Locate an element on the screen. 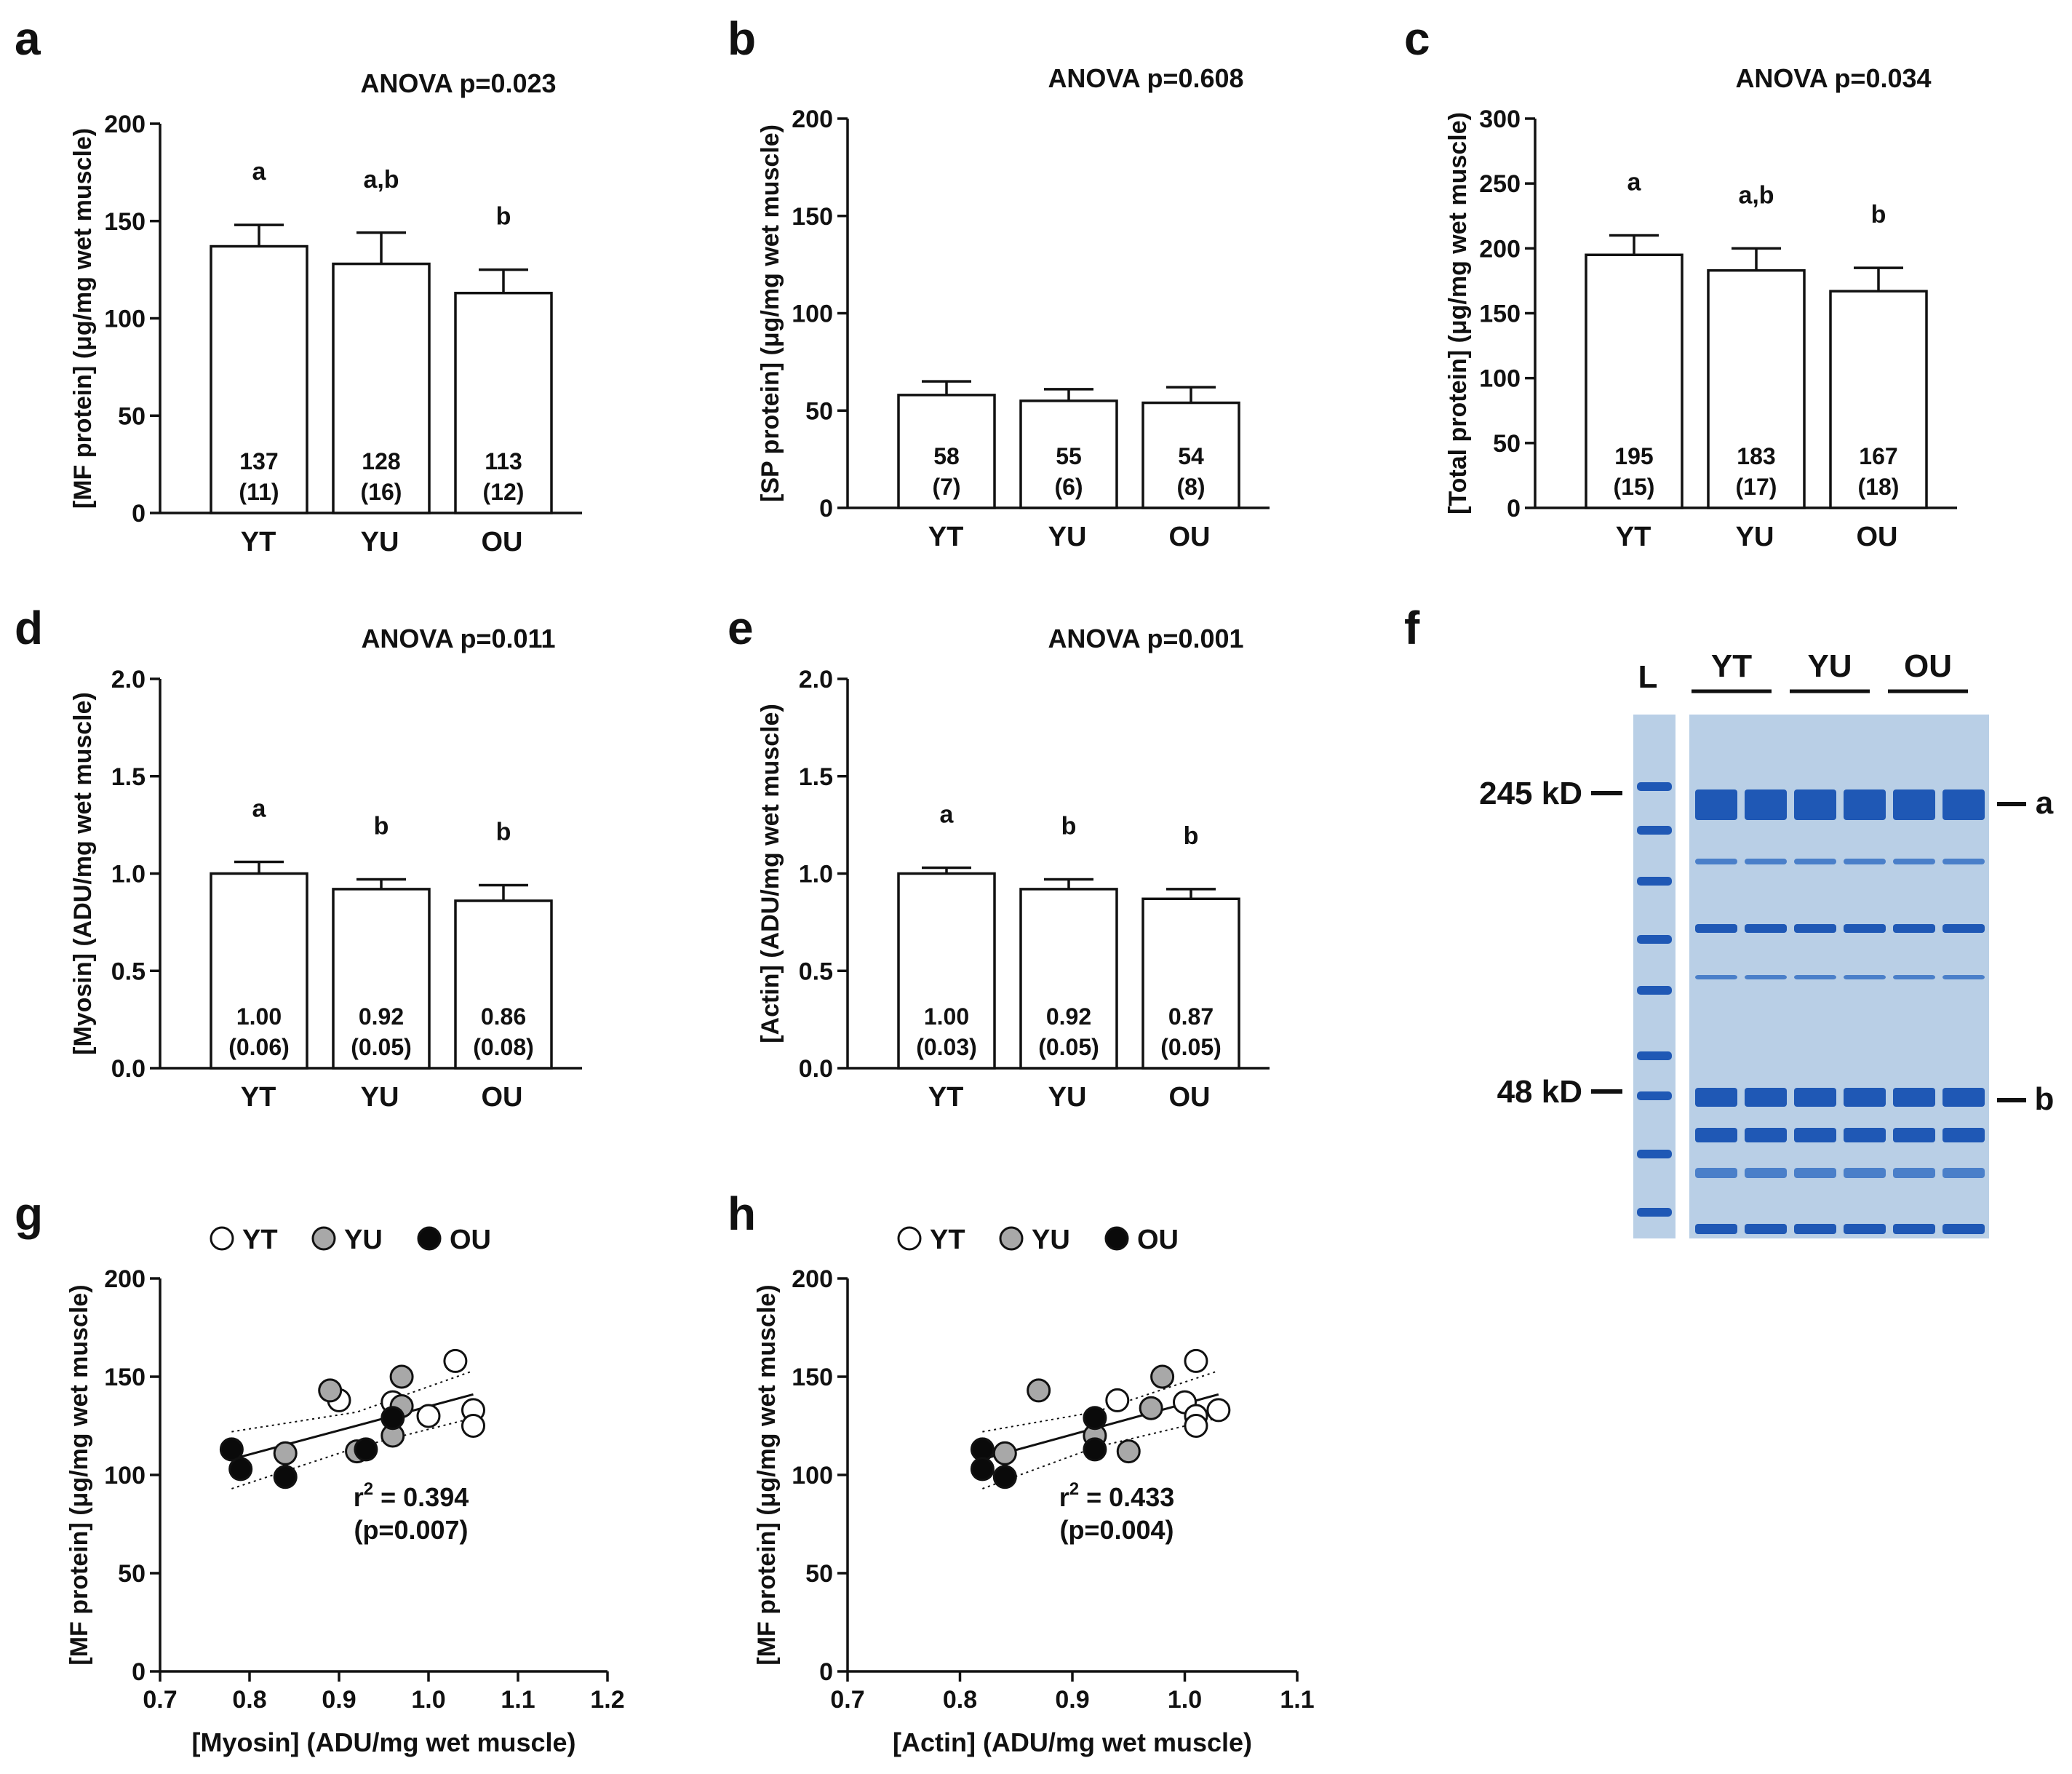  gel-band-label: a is located at coordinates (2045, 803).